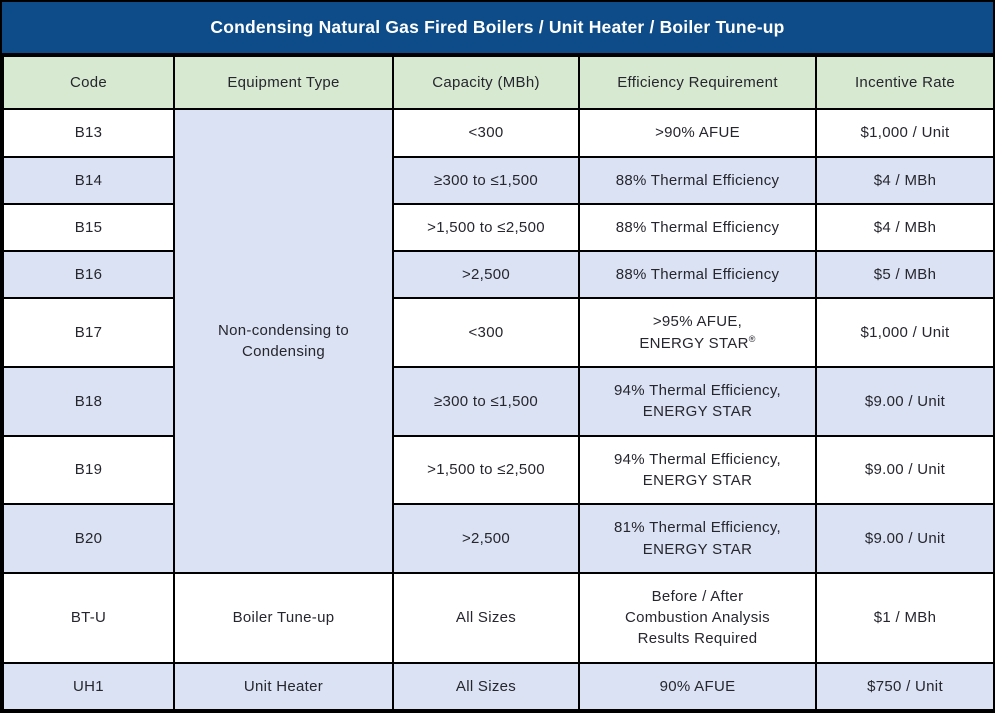 This screenshot has width=995, height=718. Describe the element at coordinates (752, 338) in the screenshot. I see `registered-trademark-symbol: ®` at that location.